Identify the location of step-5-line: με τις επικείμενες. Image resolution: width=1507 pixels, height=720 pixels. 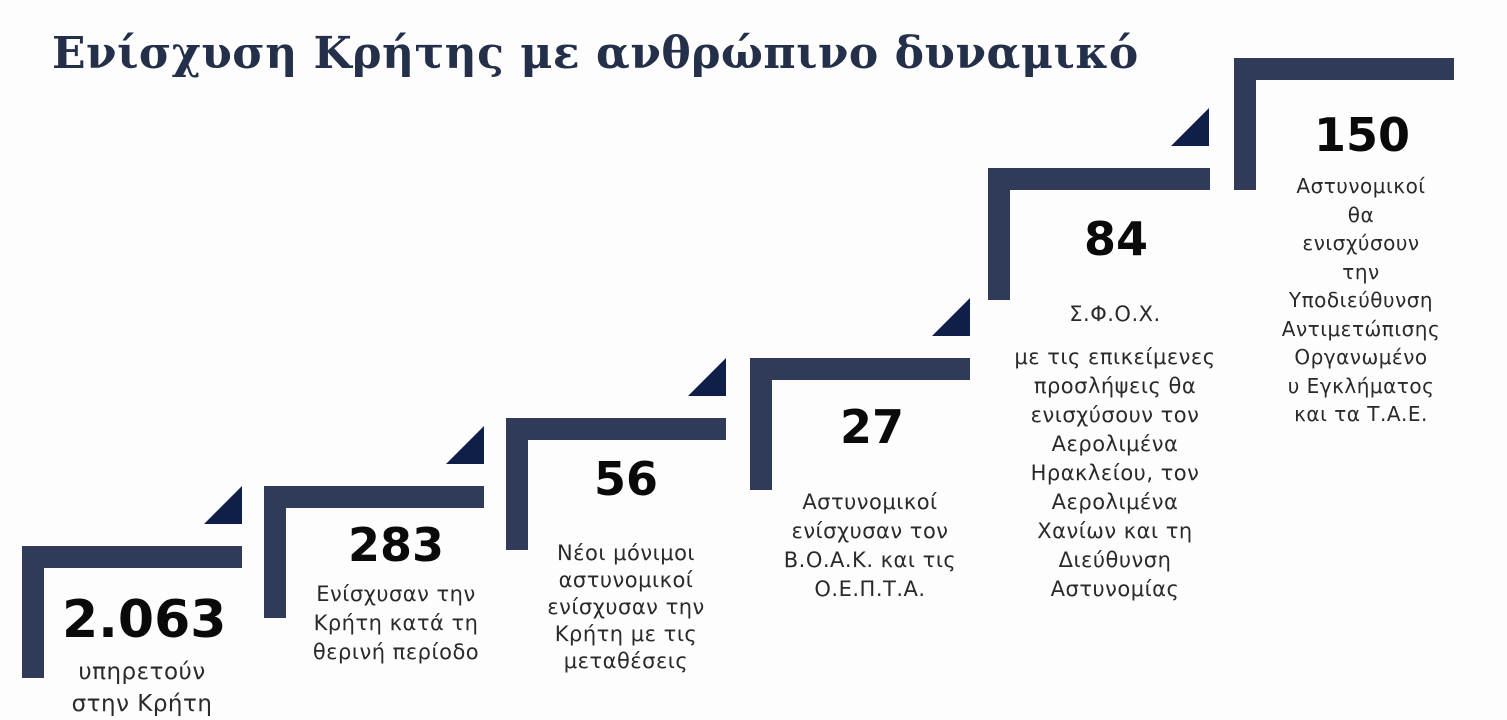
(1115, 357).